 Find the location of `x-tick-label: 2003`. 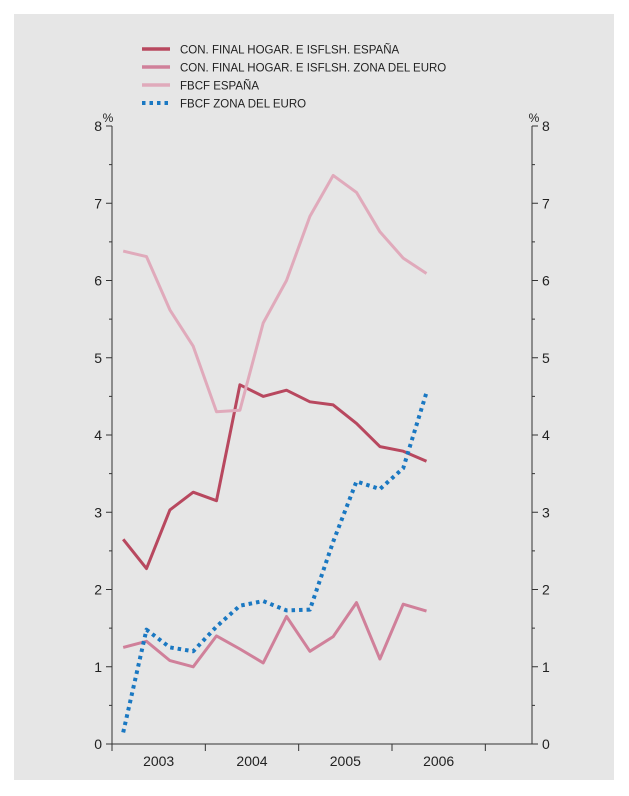

x-tick-label: 2003 is located at coordinates (158, 761).